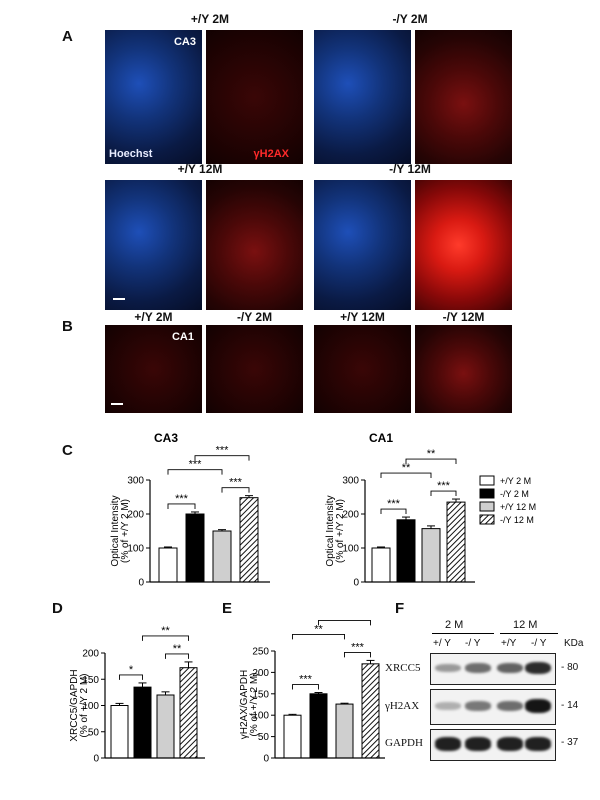 The width and height of the screenshot is (600, 800). Describe the element at coordinates (125, 531) in the screenshot. I see `y-axis-label-sub: (% of +/Y 2 M)` at that location.